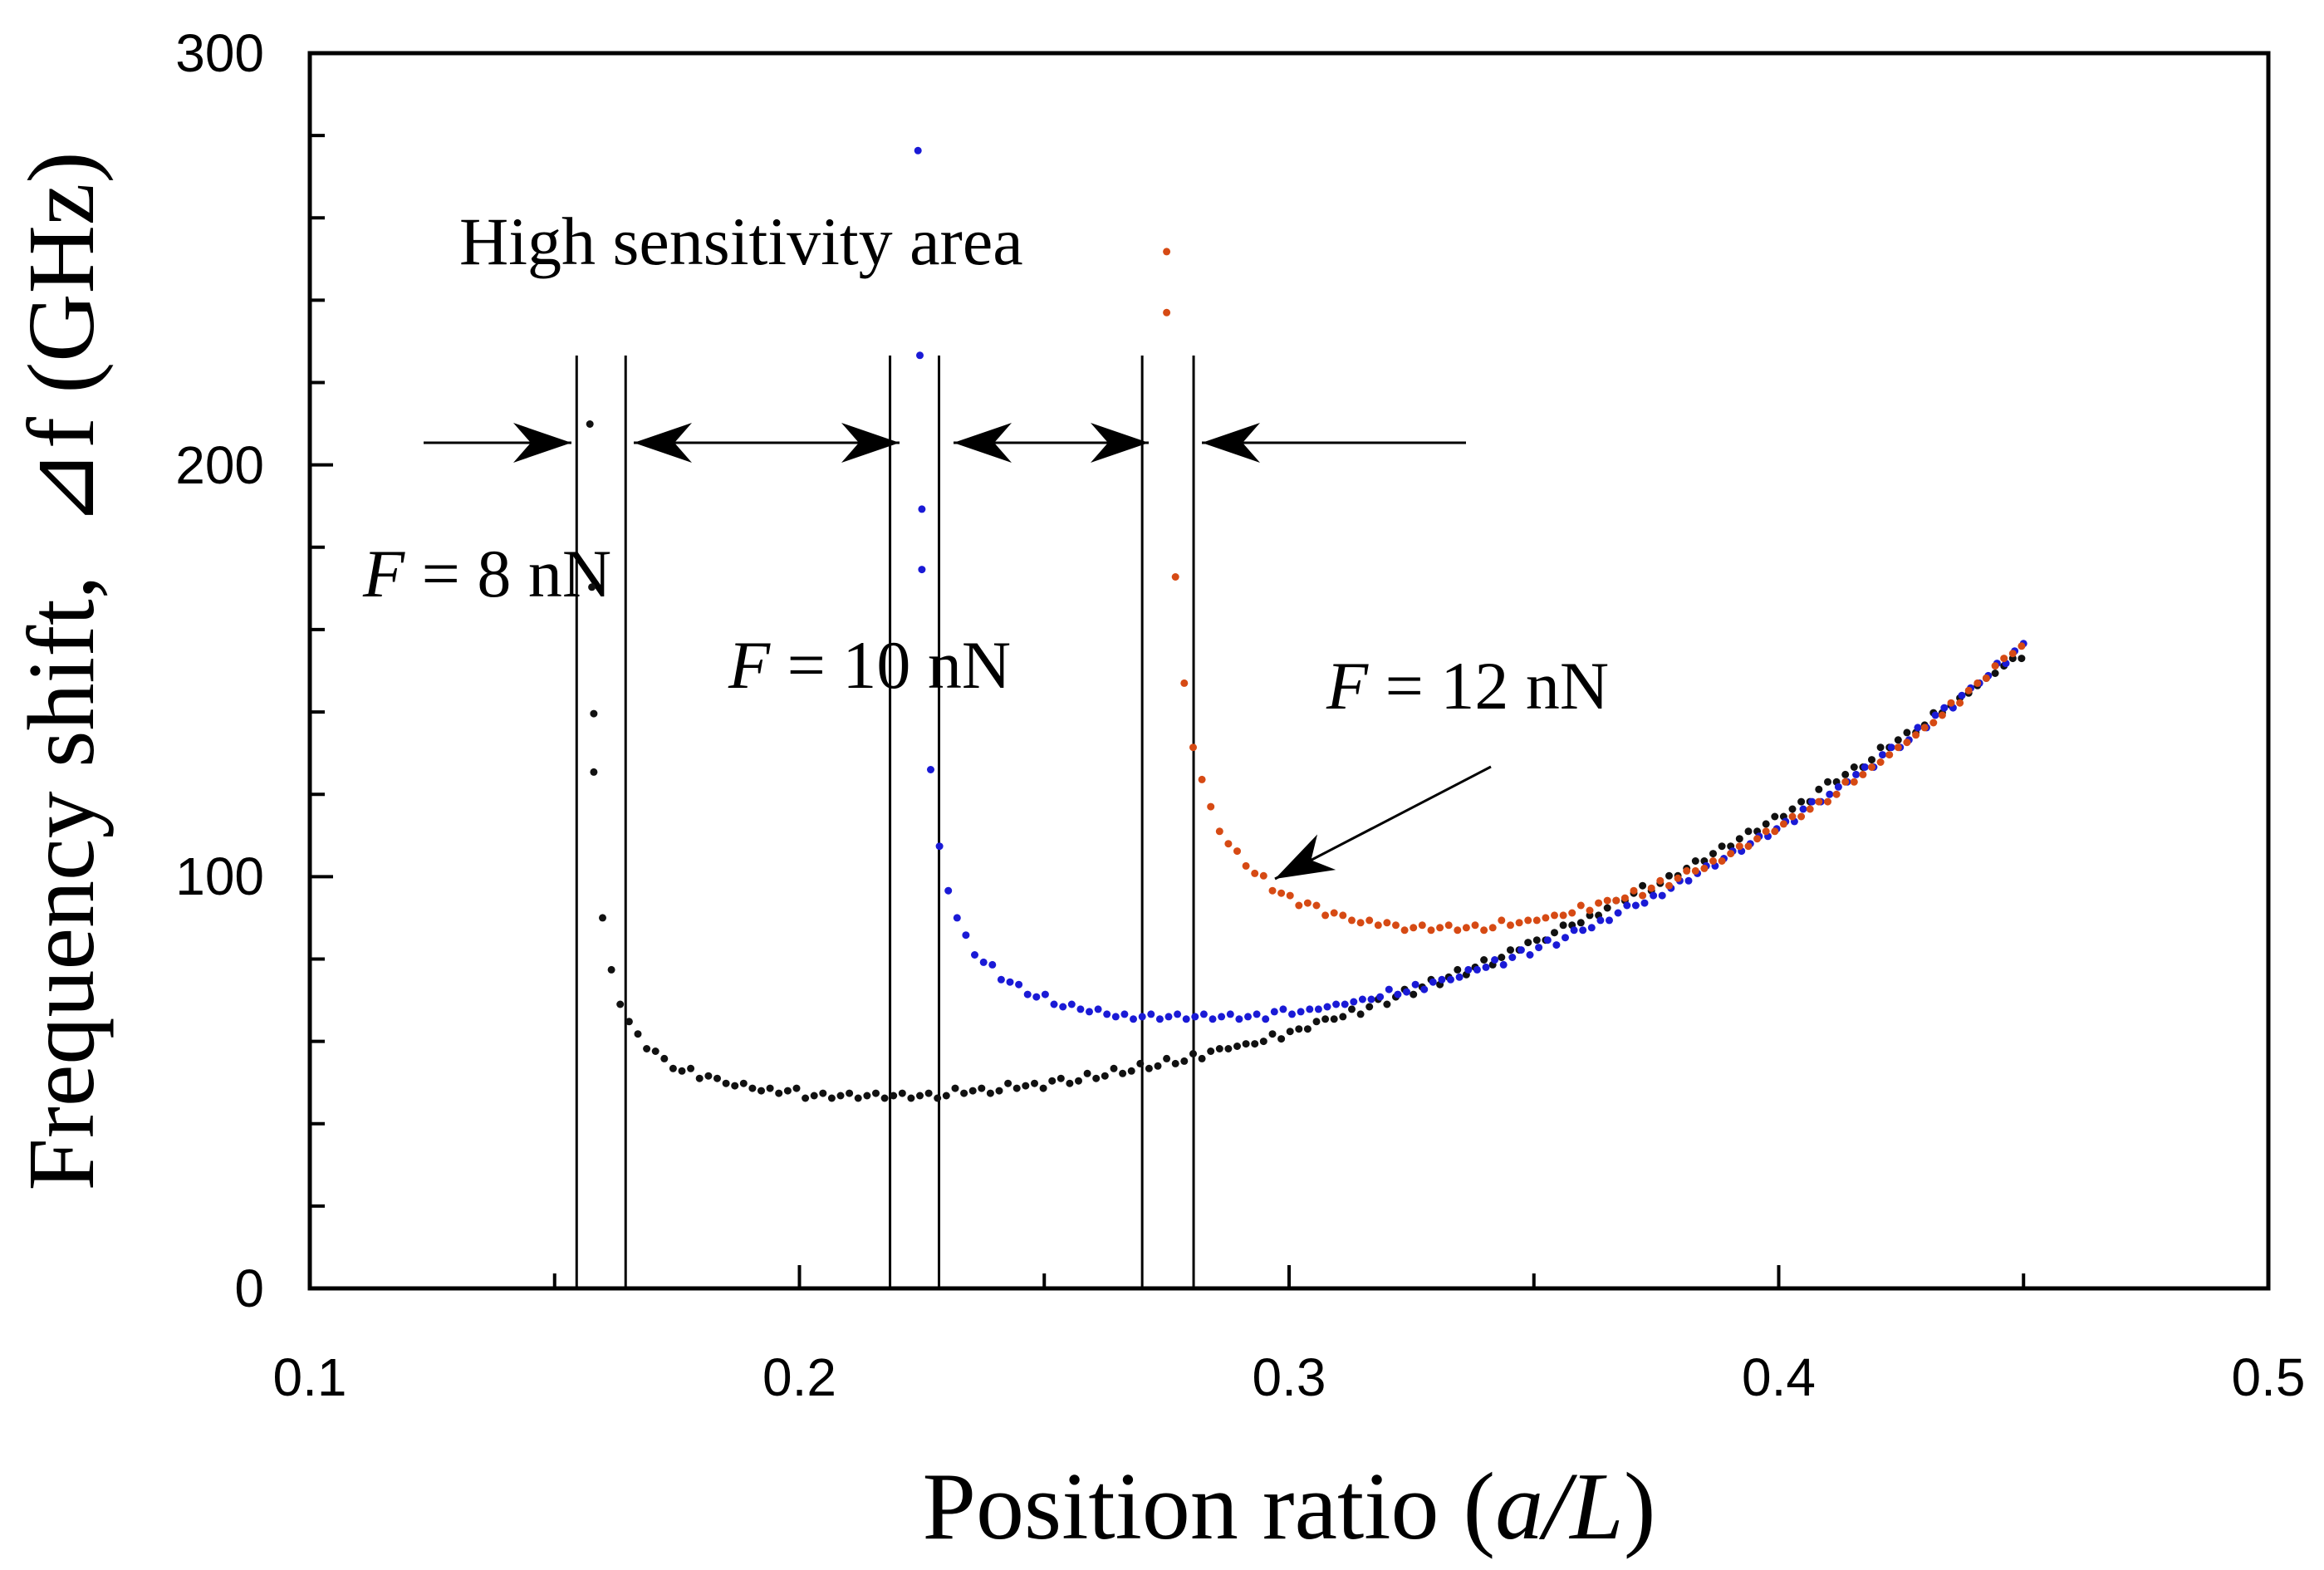 The width and height of the screenshot is (2324, 1570). Describe the element at coordinates (799, 1377) in the screenshot. I see `x-tick-label-1: 0.2` at that location.